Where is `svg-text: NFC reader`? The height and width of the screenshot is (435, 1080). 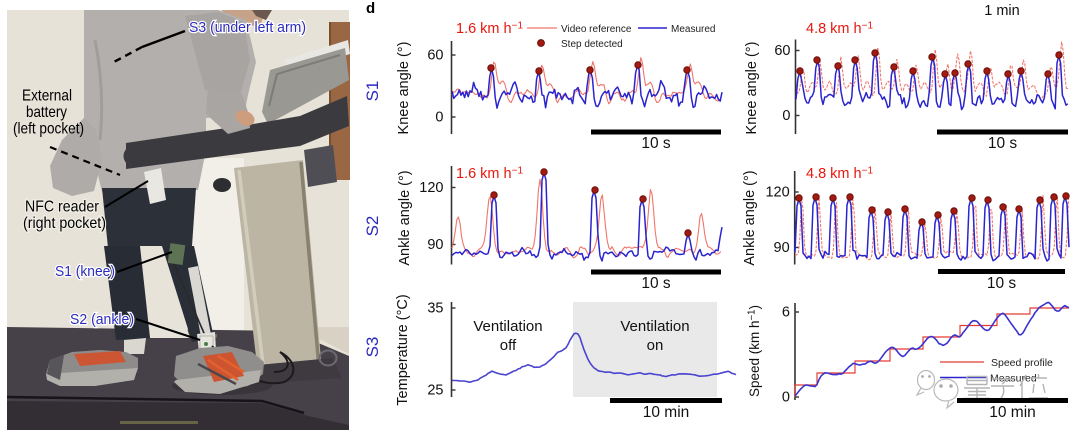
svg-text: NFC reader is located at coordinates (62, 207).